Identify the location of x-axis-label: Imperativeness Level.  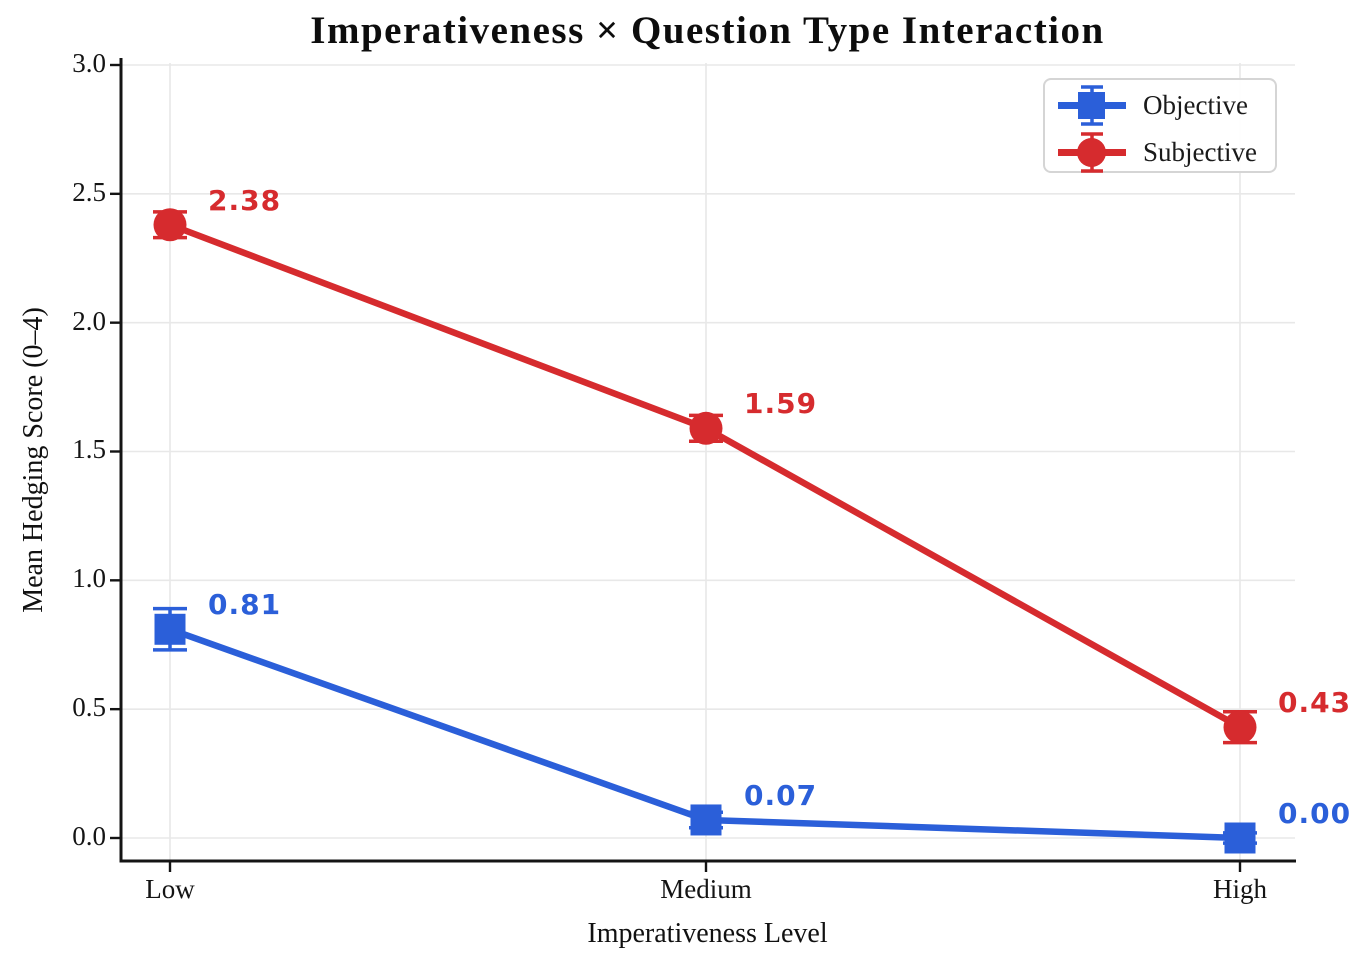
(707, 933).